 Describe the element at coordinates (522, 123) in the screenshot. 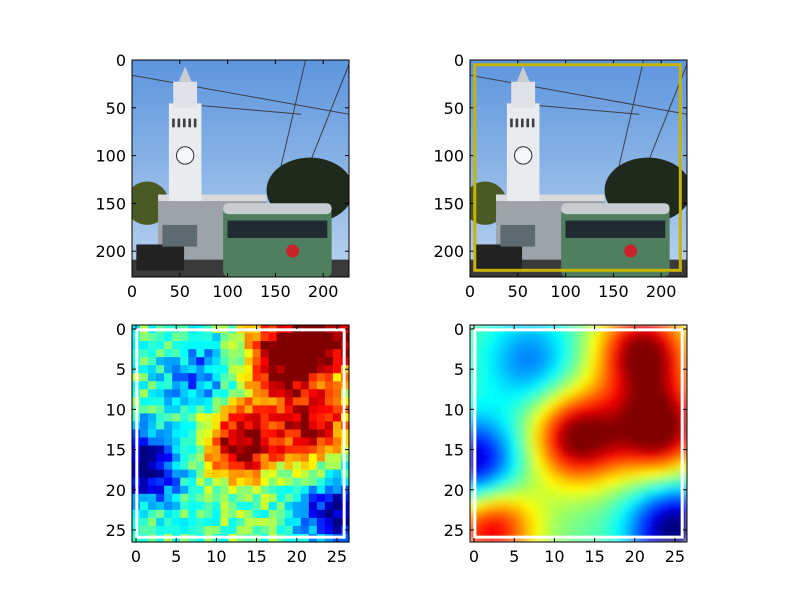

I see `tower-window` at that location.